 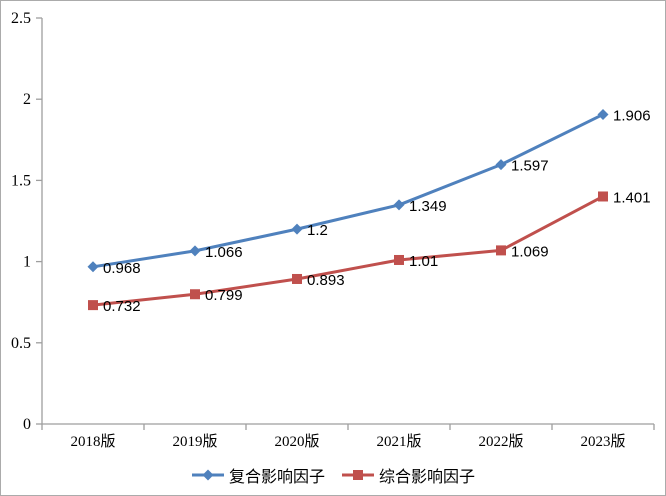 What do you see at coordinates (122, 268) in the screenshot?
I see `svg-text: 0.968` at bounding box center [122, 268].